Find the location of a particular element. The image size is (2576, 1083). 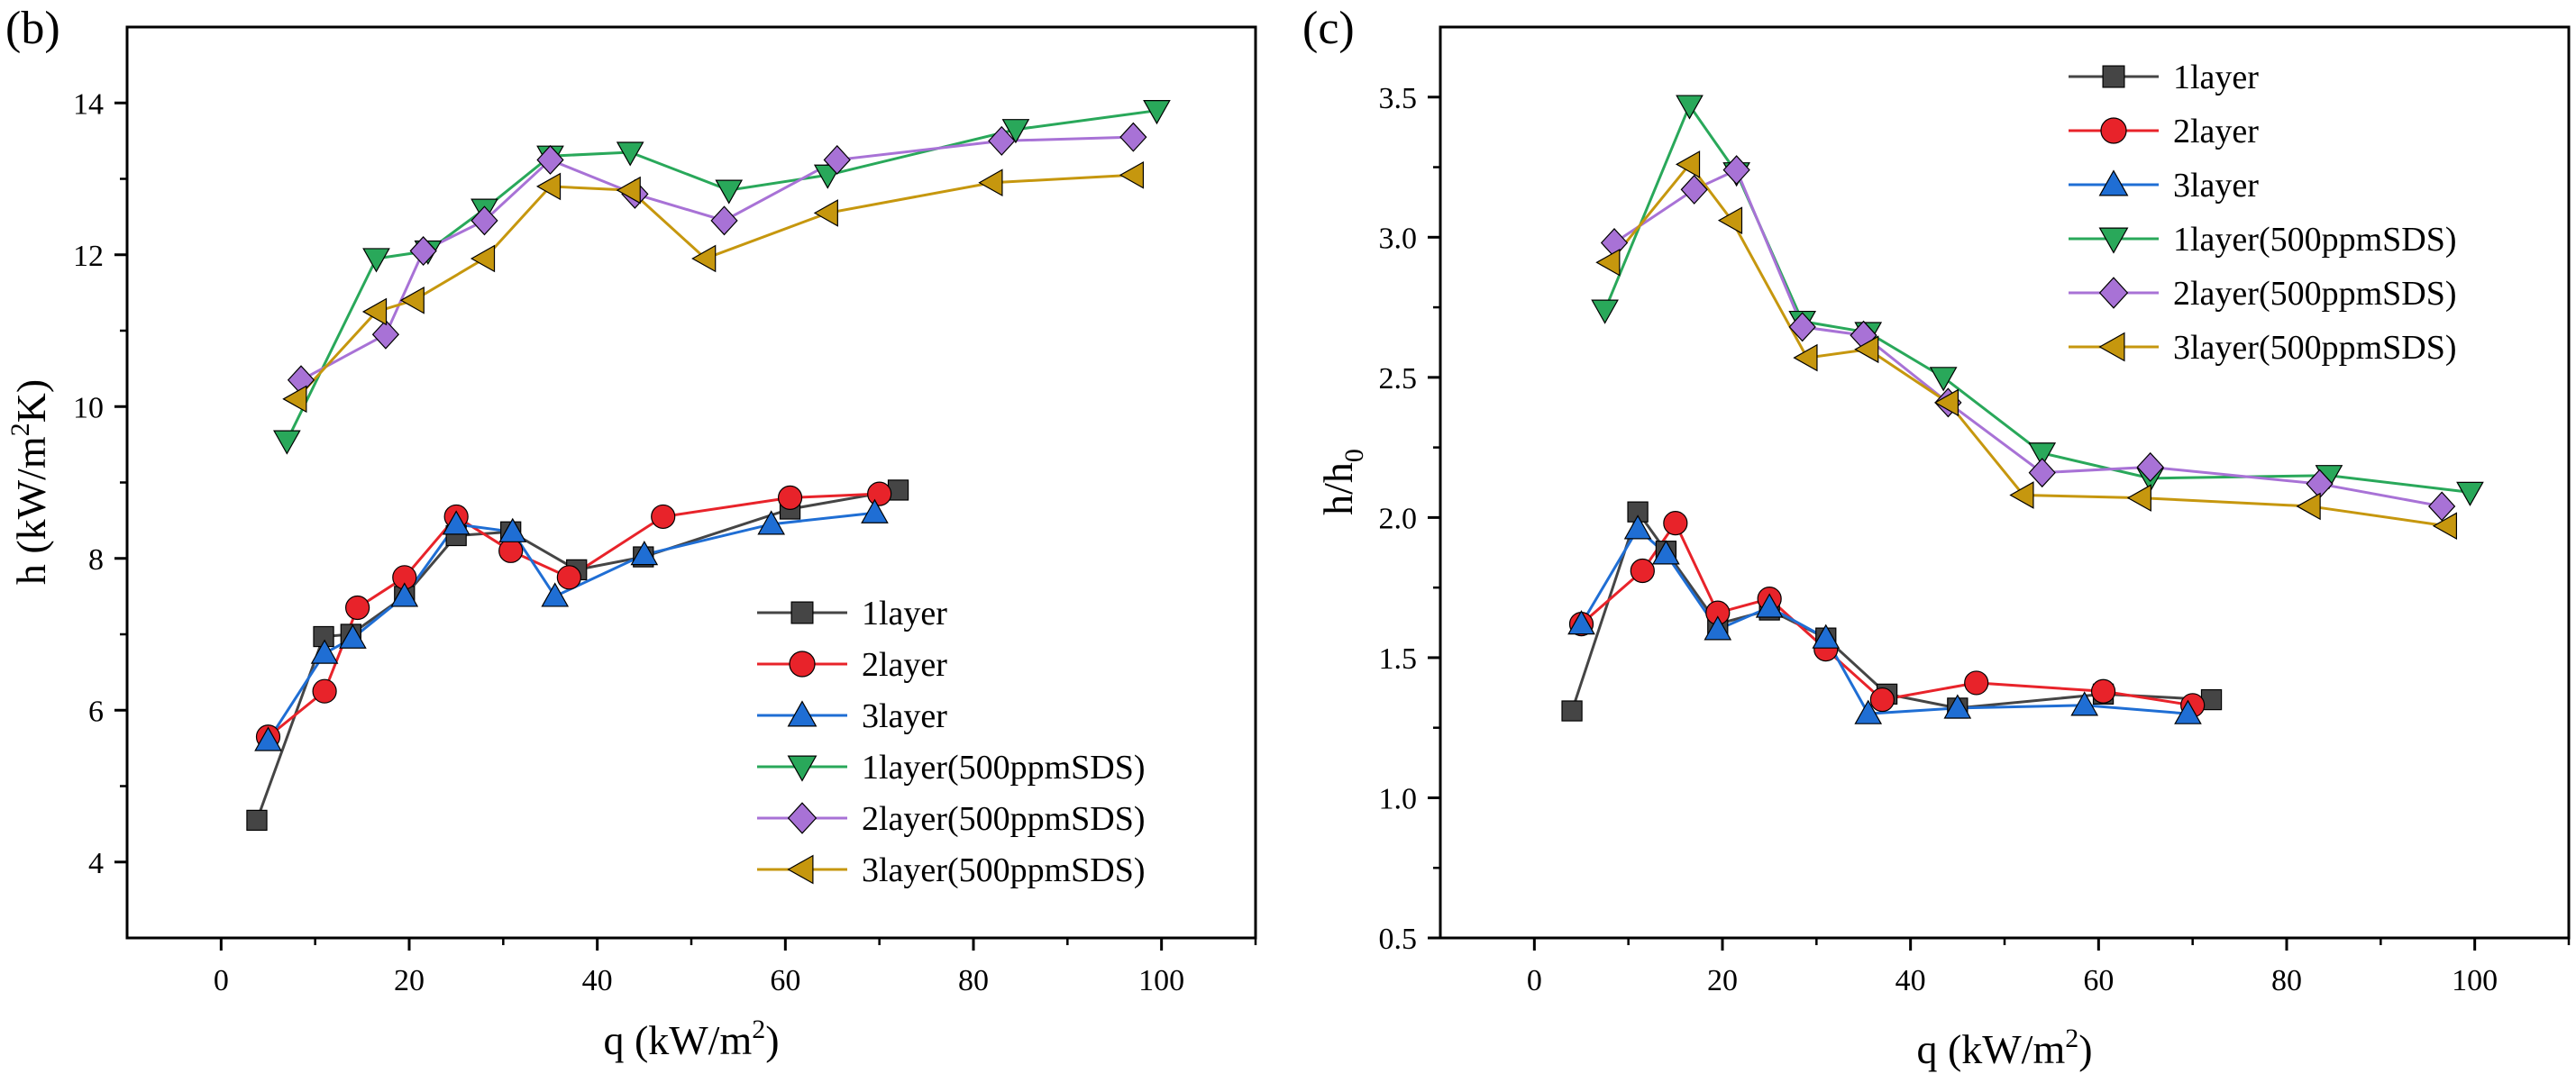

chart-c-ytick-label: 2.5 is located at coordinates (1398, 379).